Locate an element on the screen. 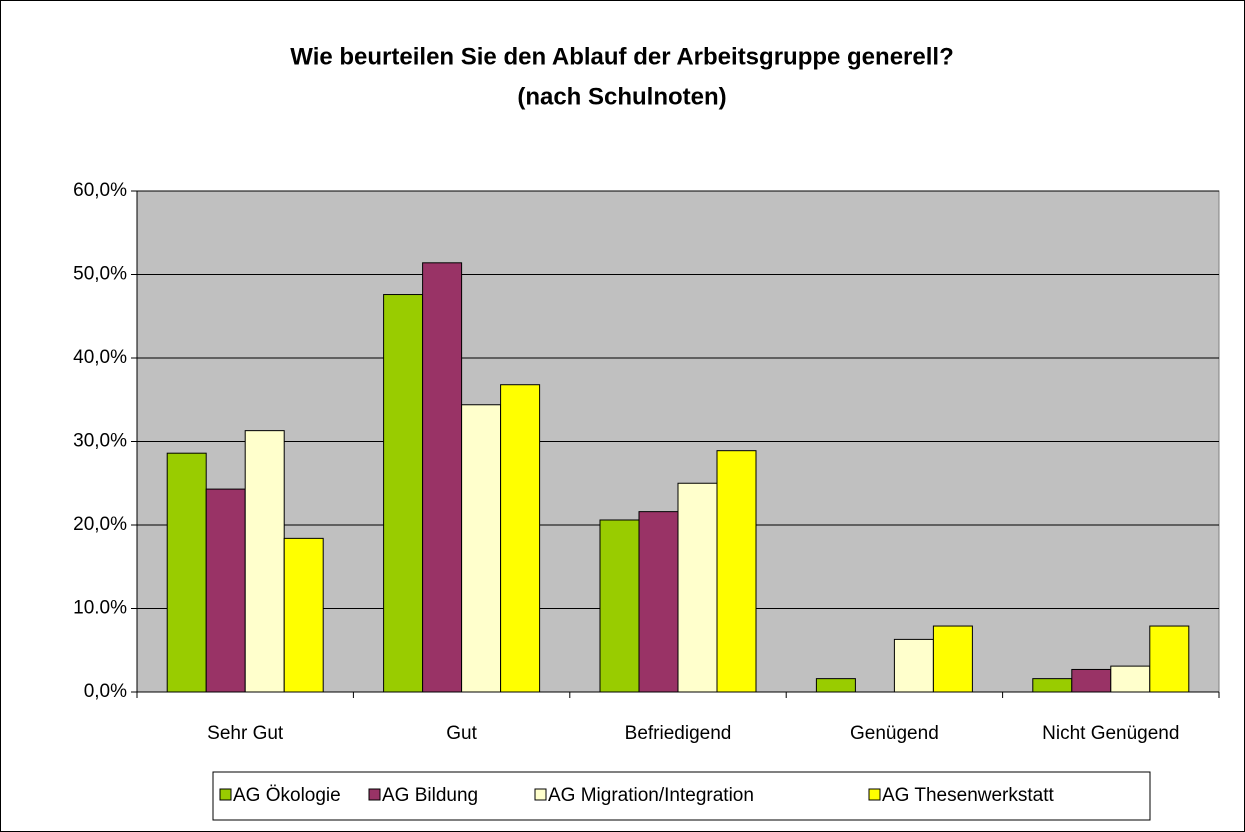 Image resolution: width=1245 pixels, height=832 pixels. y-tick-label: 20,0% is located at coordinates (100, 524).